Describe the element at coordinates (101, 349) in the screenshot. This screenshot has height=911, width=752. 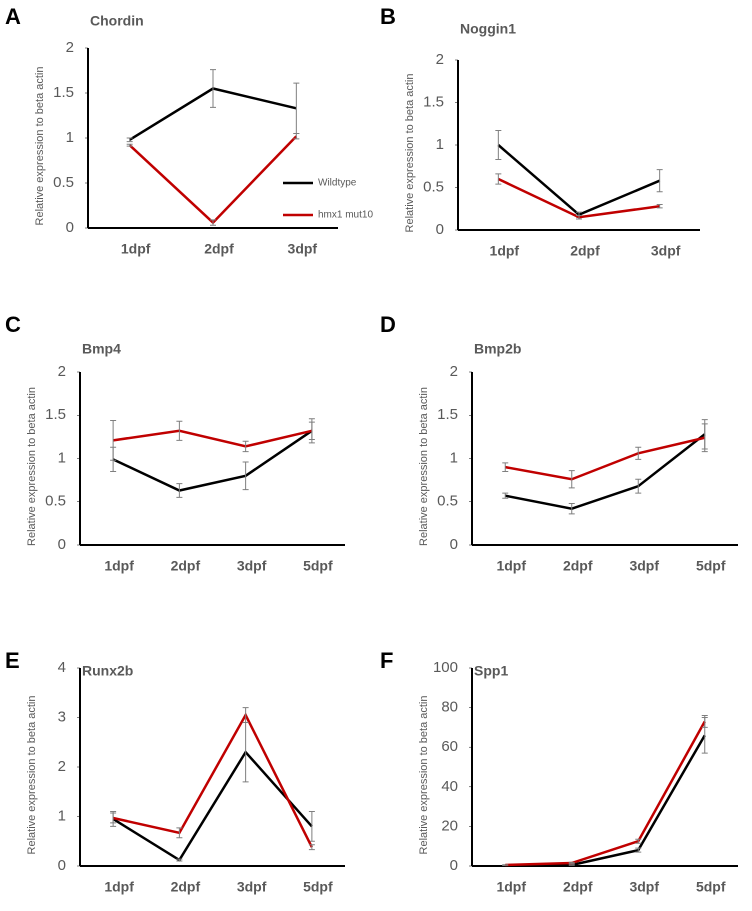
I see `chart-title: Bmp4` at that location.